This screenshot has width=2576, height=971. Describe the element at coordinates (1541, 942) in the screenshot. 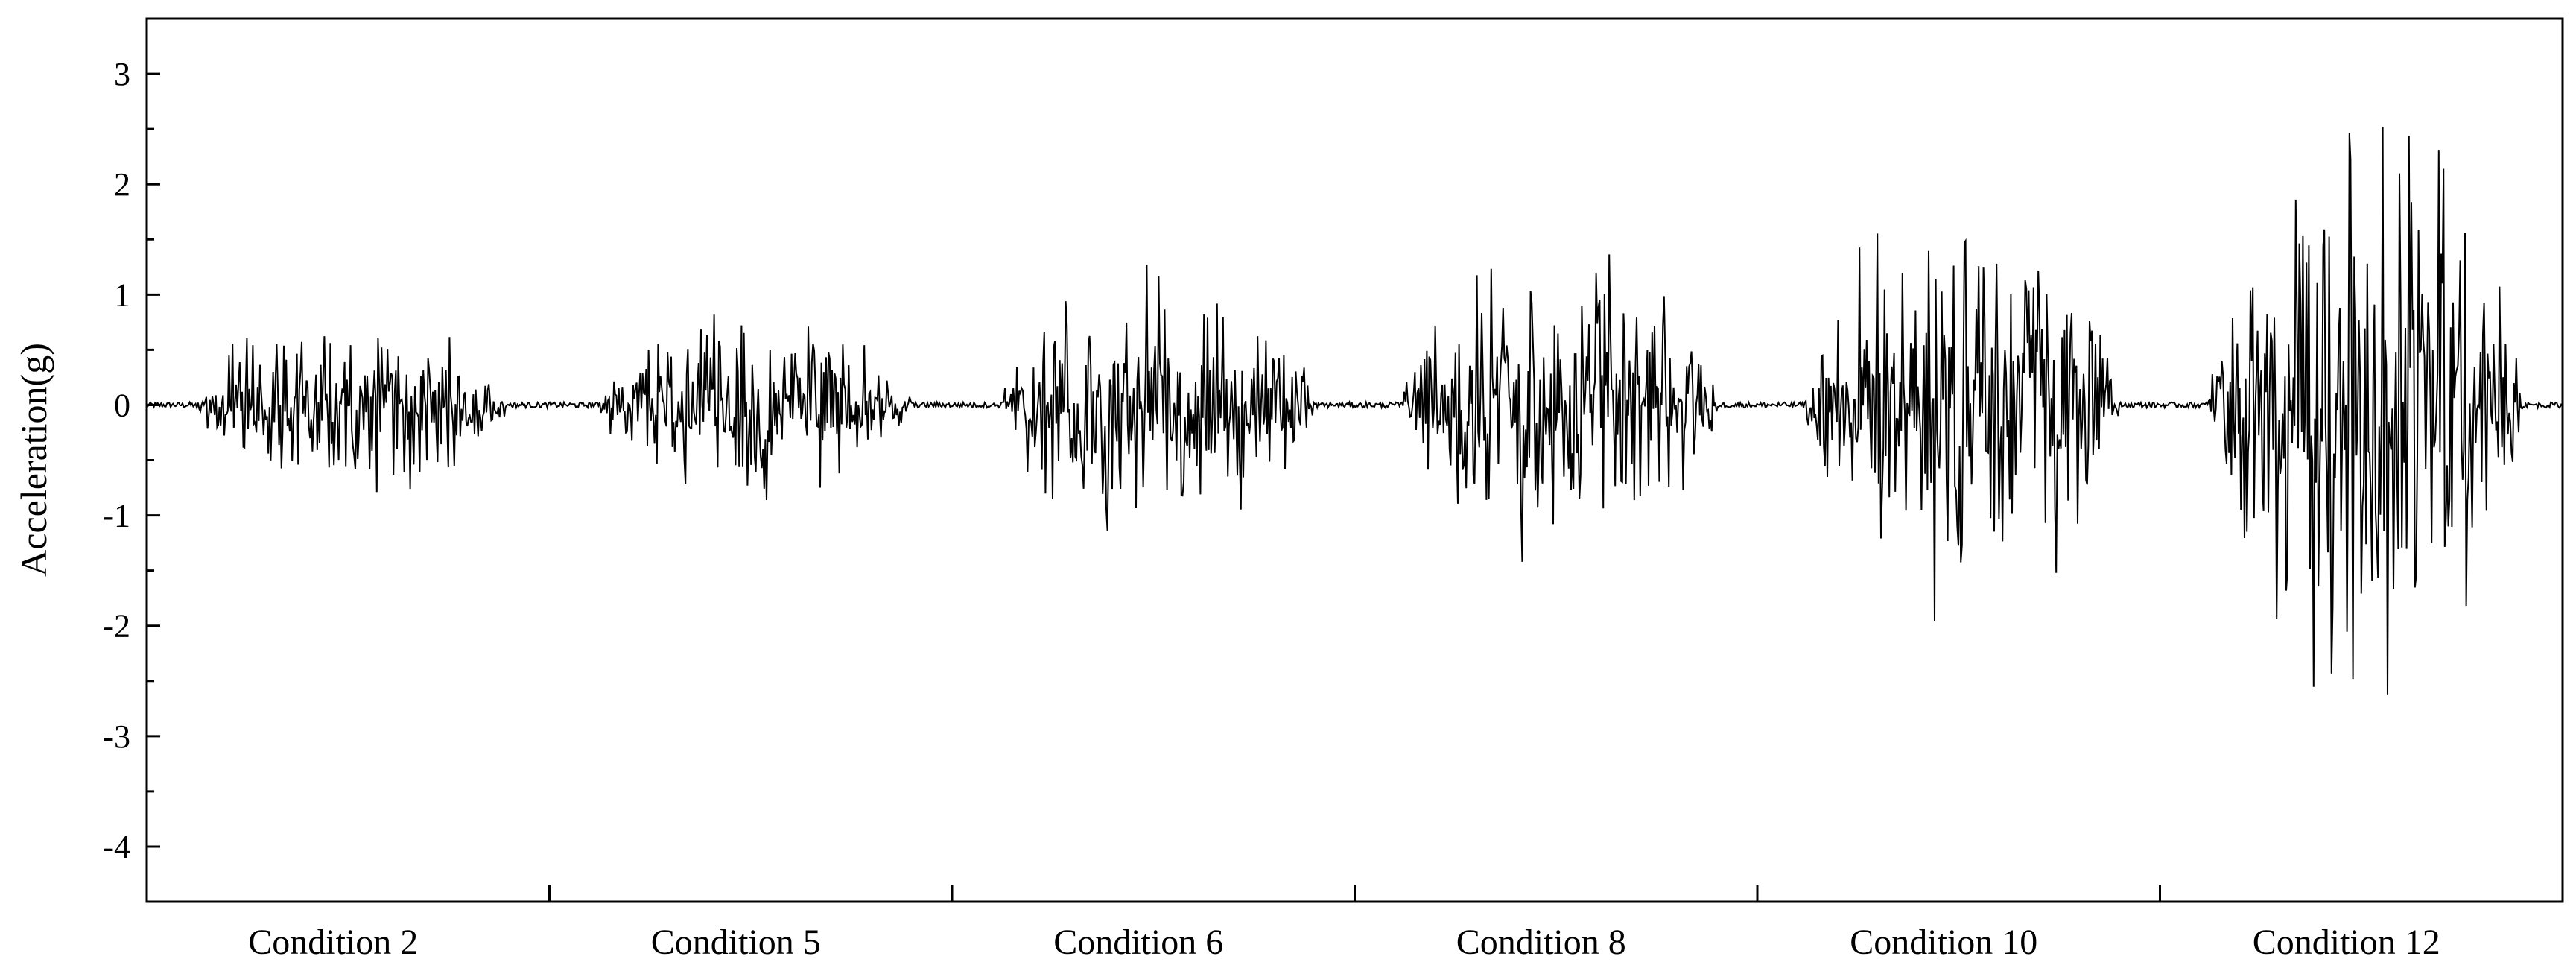

I see `x-category-label: Condition 8` at that location.